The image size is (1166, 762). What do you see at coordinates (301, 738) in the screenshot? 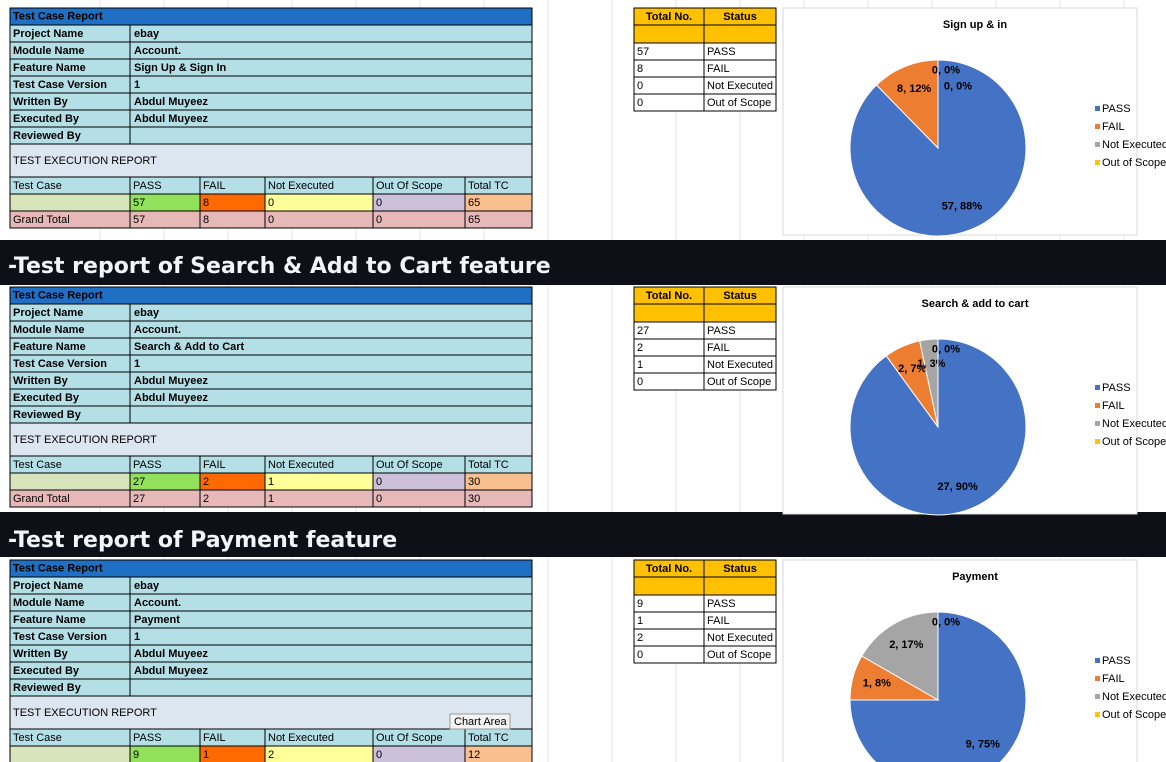
I see `column-header: Not Executed` at bounding box center [301, 738].